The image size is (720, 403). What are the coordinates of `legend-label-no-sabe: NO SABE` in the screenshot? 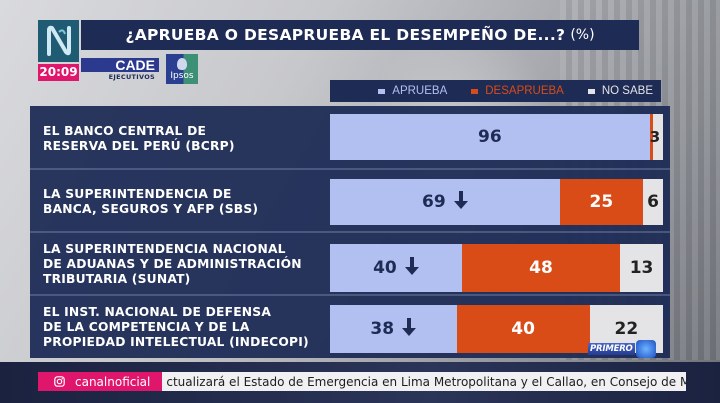 It's located at (627, 91).